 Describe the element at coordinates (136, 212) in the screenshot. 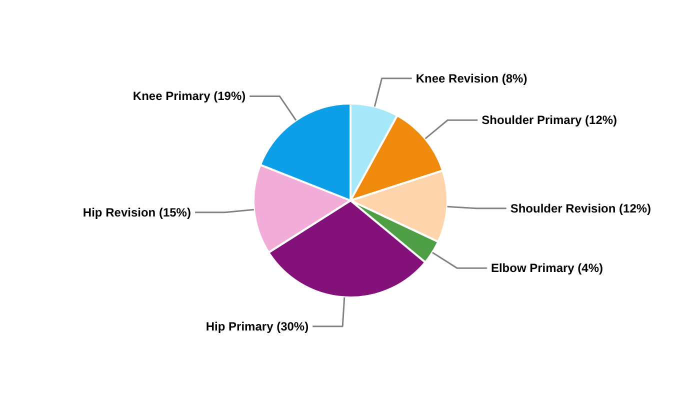

I see `slice-label: Hip Revision (15%)` at that location.